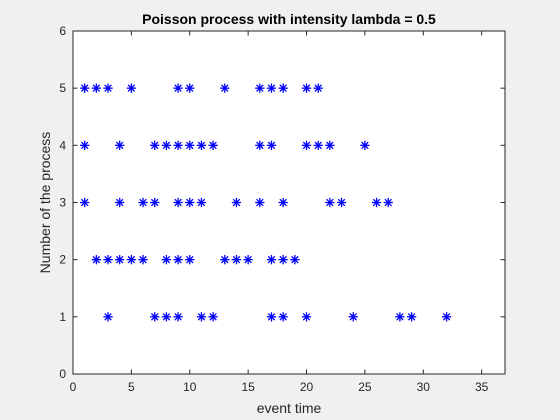 The width and height of the screenshot is (560, 420). Describe the element at coordinates (62, 374) in the screenshot. I see `y-tick-label: 0` at that location.